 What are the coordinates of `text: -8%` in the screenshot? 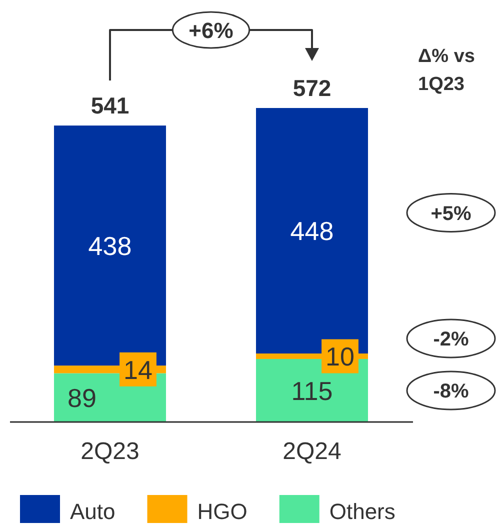 It's located at (451, 391).